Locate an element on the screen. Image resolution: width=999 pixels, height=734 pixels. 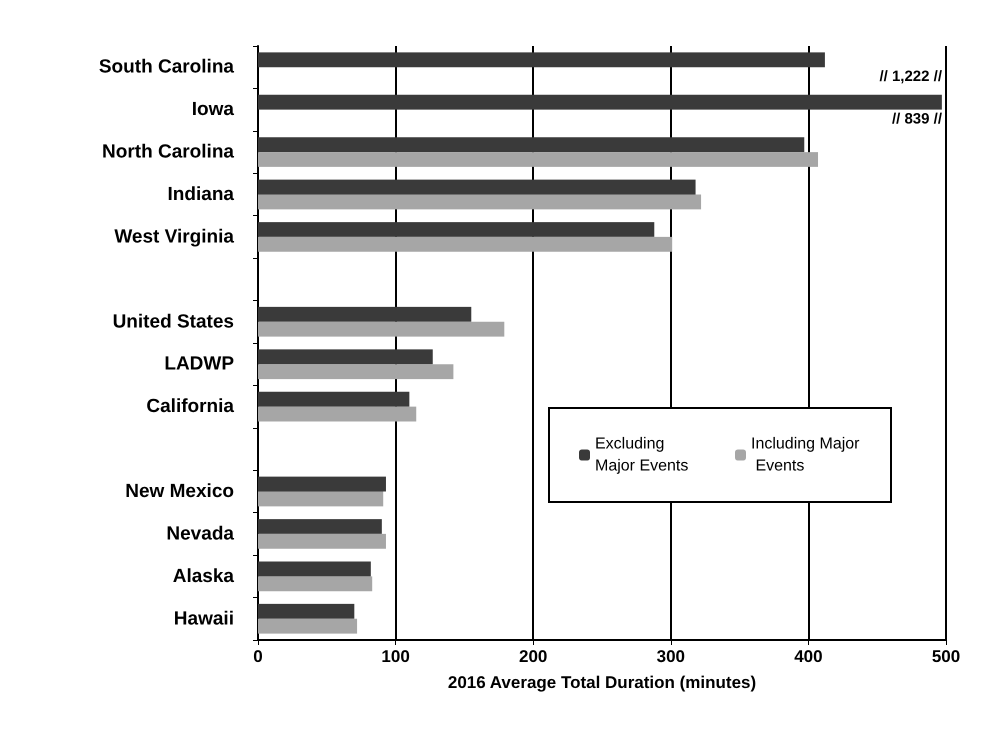
x-tick-label: 200 is located at coordinates (533, 656).